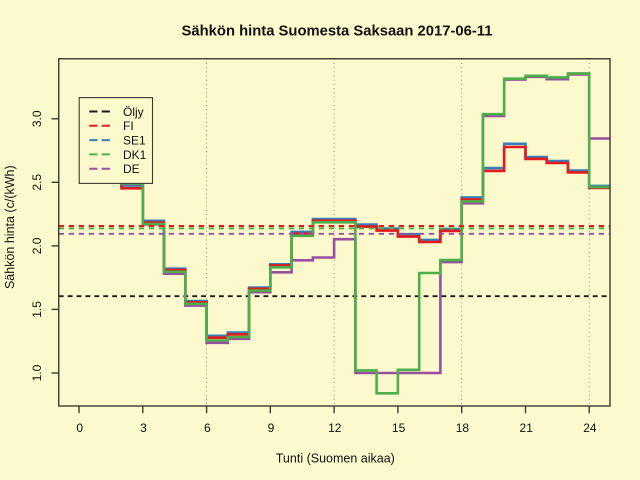  What do you see at coordinates (135, 155) in the screenshot?
I see `svg-text: DK1` at bounding box center [135, 155].